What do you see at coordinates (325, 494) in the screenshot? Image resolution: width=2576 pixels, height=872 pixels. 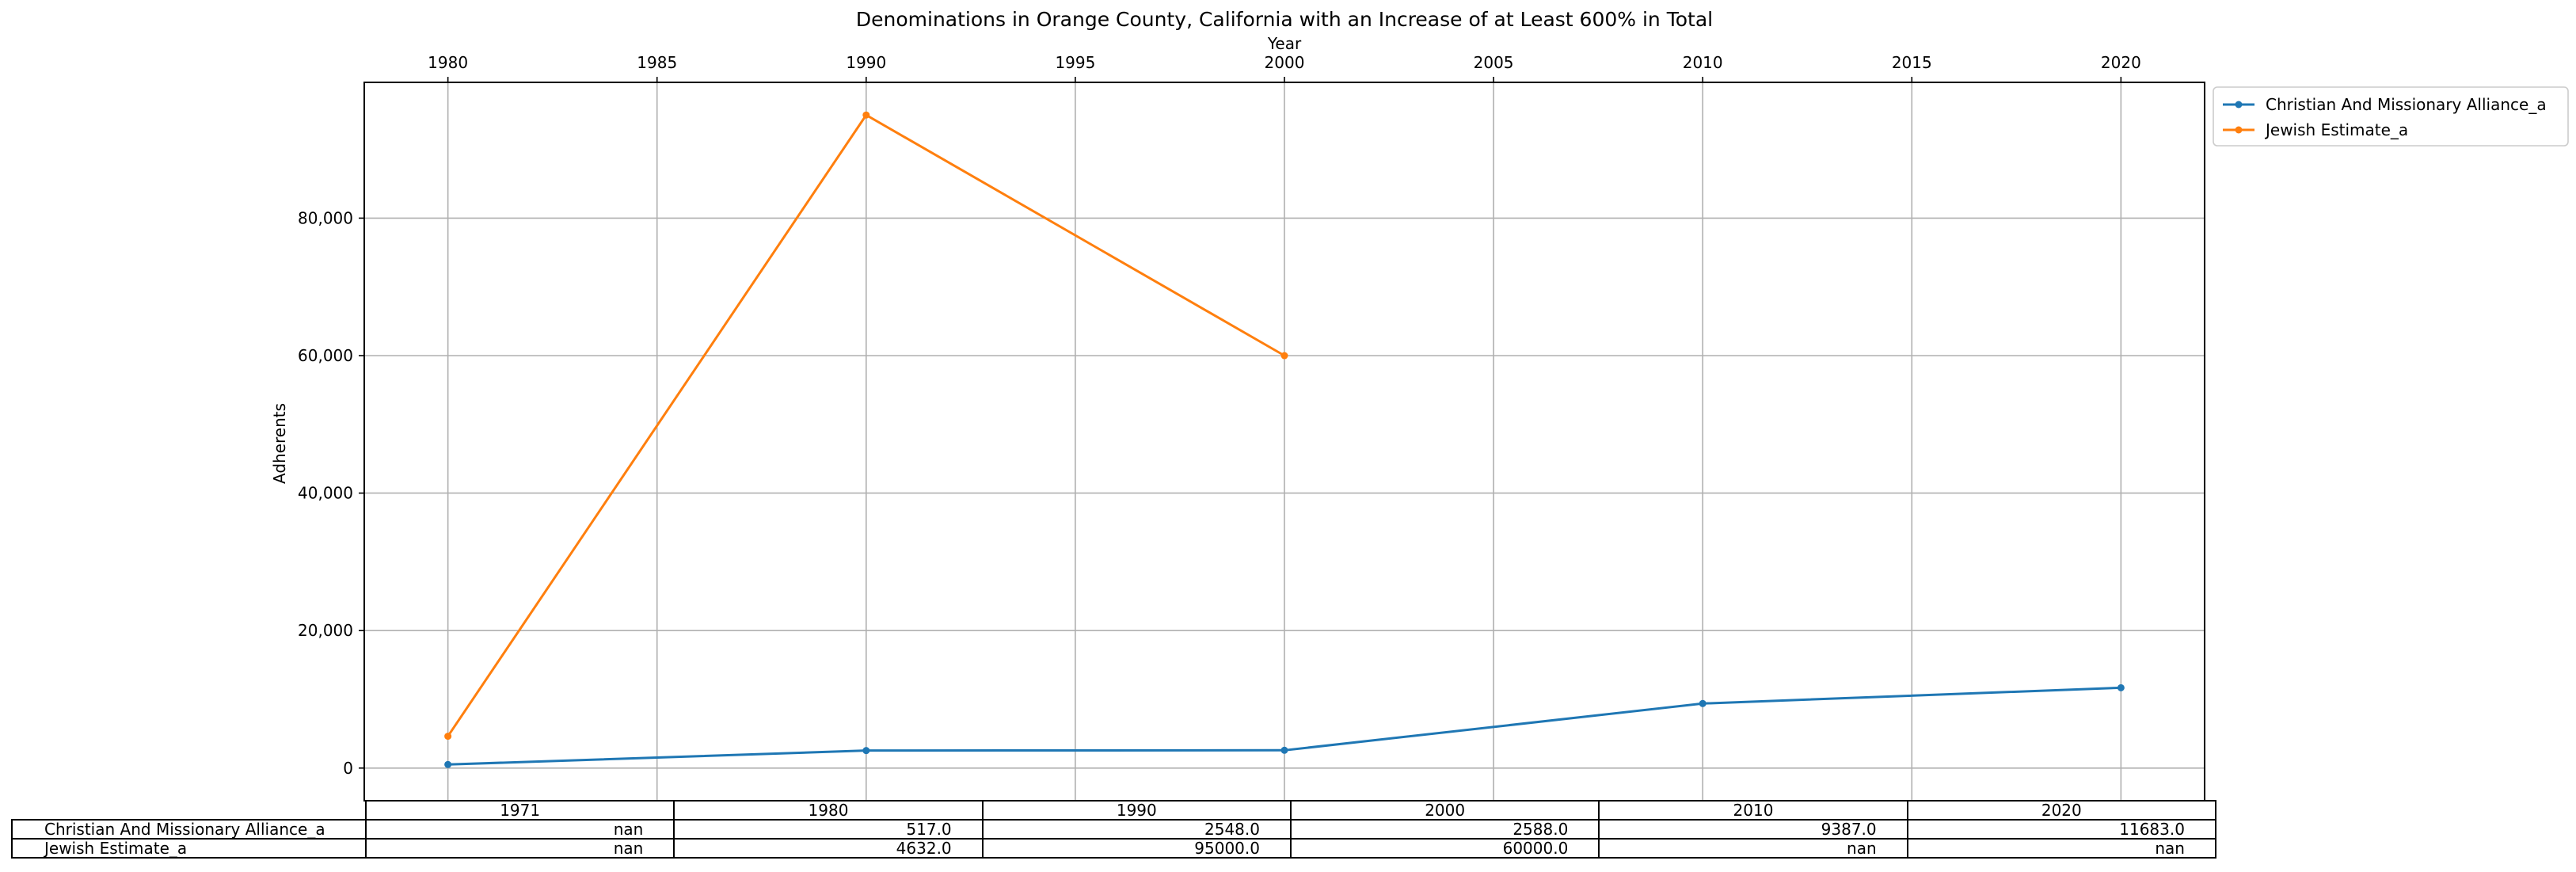 I see `y-tick-label: 40,000` at bounding box center [325, 494].